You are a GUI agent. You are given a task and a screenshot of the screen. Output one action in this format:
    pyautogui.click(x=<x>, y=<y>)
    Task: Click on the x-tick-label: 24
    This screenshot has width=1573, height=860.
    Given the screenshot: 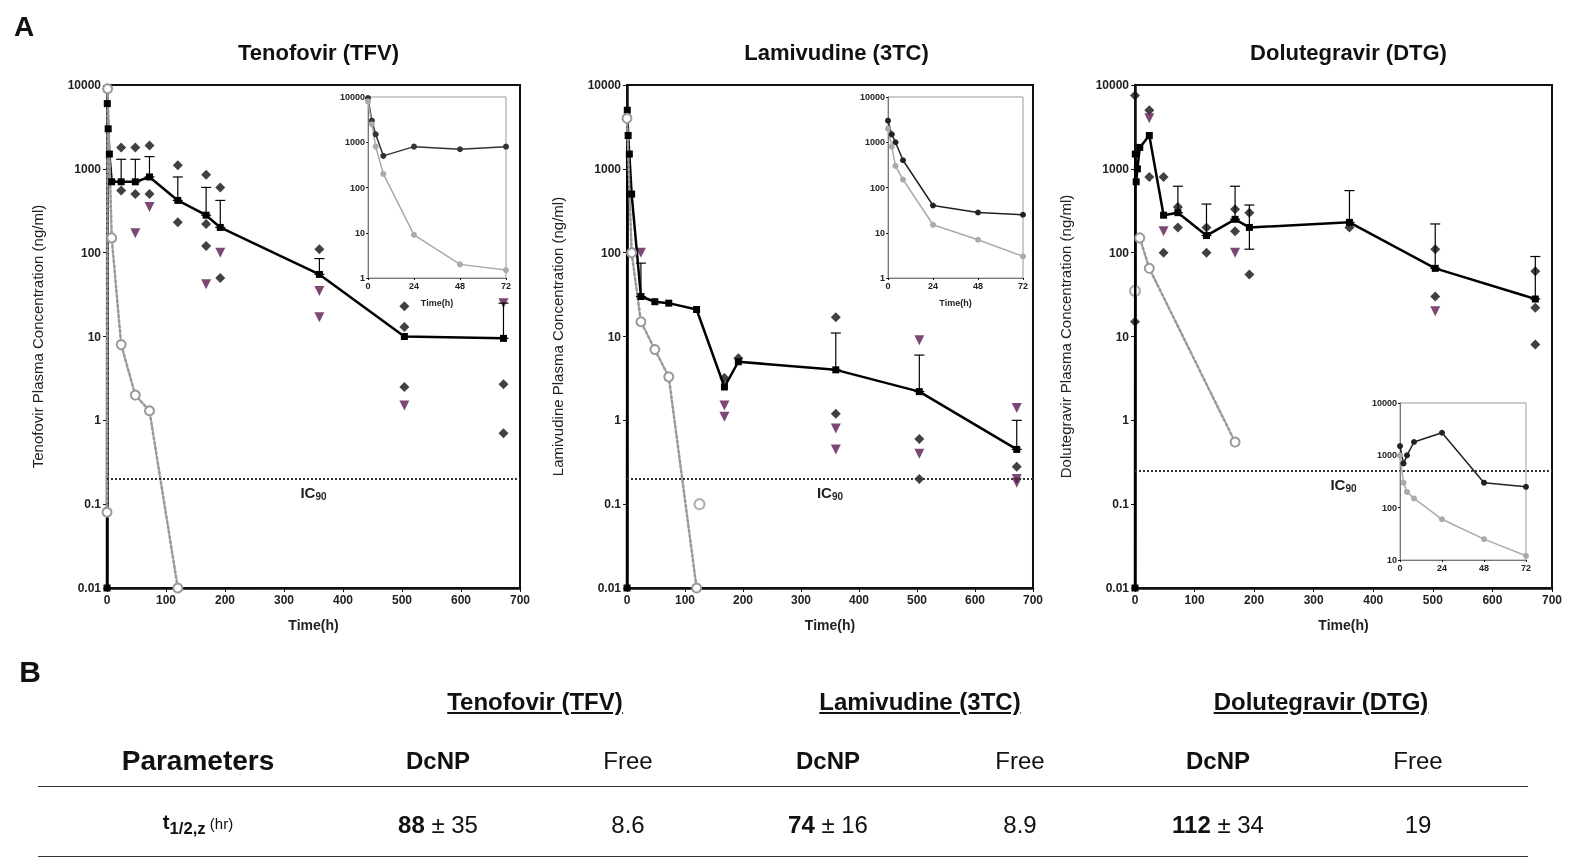 What is the action you would take?
    pyautogui.click(x=414, y=285)
    